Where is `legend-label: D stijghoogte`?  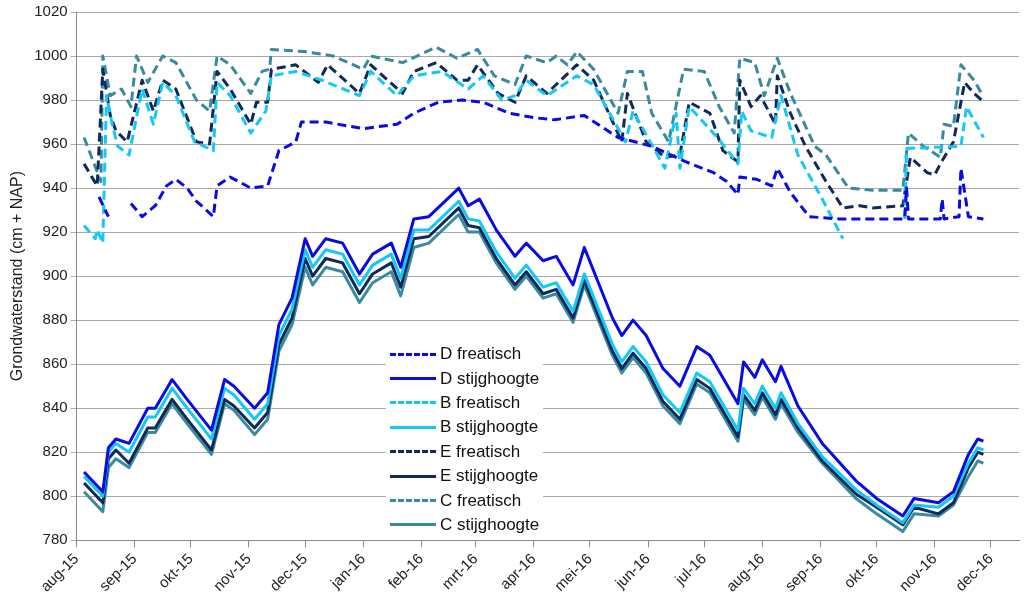 legend-label: D stijghoogte is located at coordinates (490, 378).